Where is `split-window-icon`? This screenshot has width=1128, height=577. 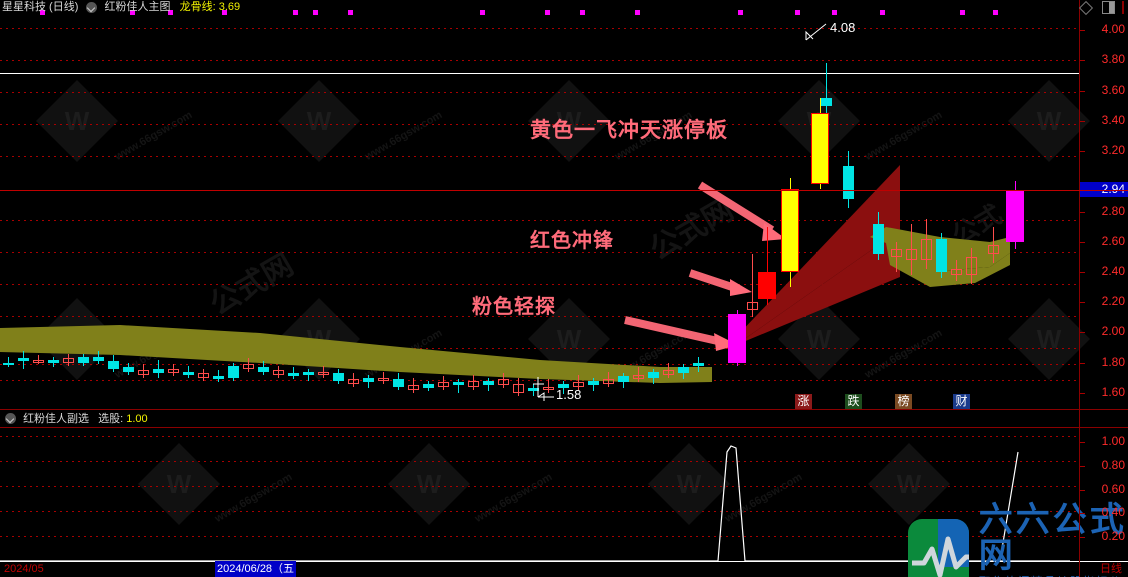
split-window-icon is located at coordinates (1108, 7).